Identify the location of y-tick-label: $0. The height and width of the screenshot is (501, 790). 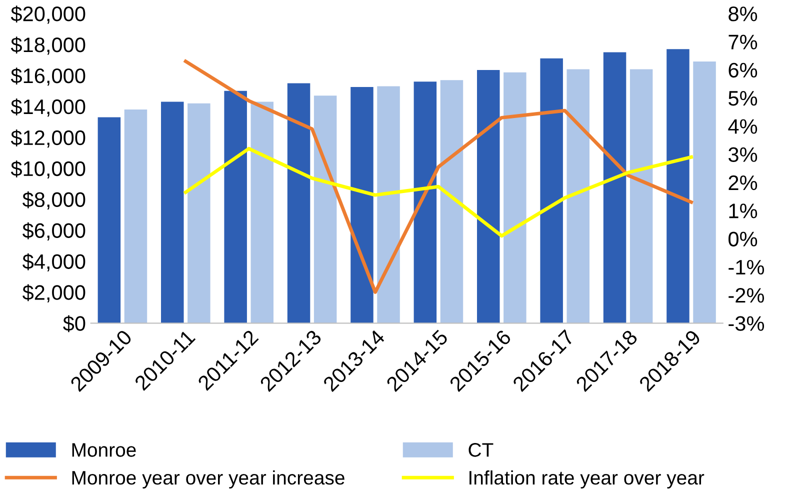
(74, 323).